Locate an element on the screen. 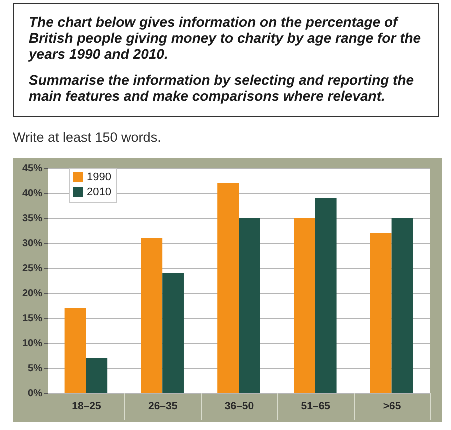 This screenshot has width=451, height=430. chart-subtitle: Summarise the information by selecting and reporting the main features and make comparisons where relevant. is located at coordinates (222, 88).